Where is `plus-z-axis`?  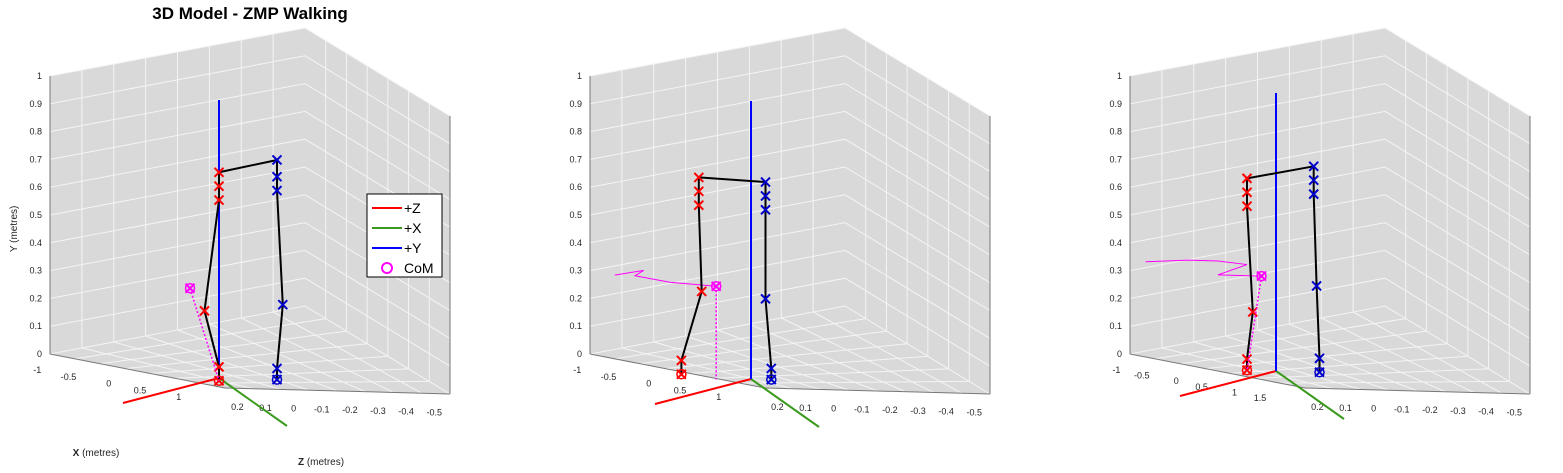
plus-z-axis is located at coordinates (703, 391).